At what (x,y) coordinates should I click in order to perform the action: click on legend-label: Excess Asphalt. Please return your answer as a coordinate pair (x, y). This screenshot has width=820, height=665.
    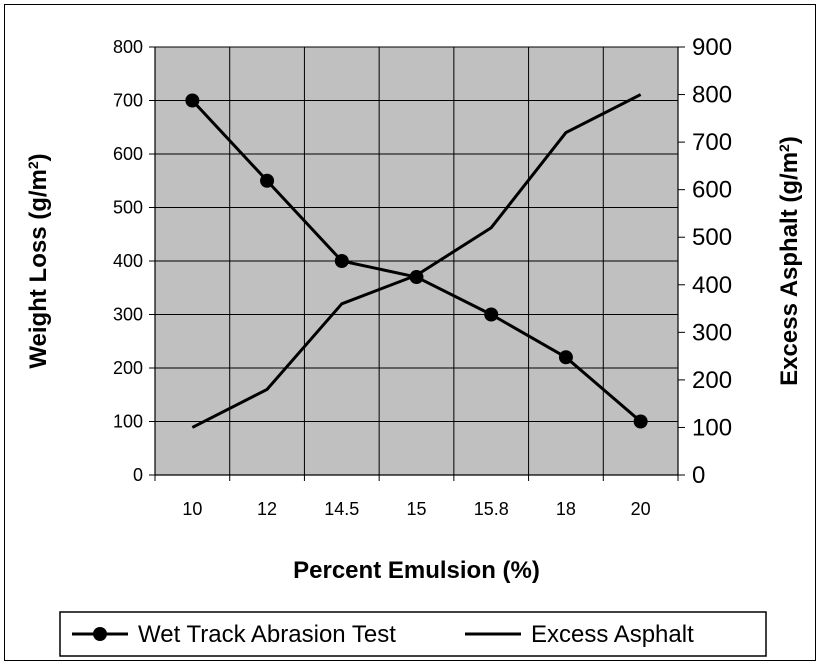
    Looking at the image, I should click on (612, 634).